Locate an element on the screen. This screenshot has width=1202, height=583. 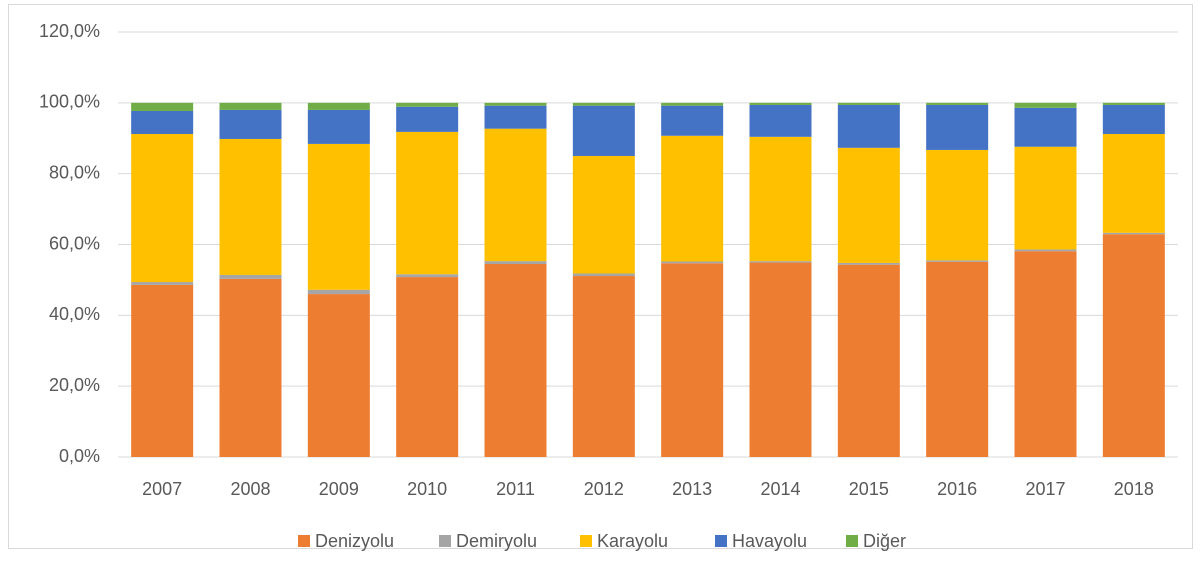
y-tick-label: 60,0% is located at coordinates (74, 243).